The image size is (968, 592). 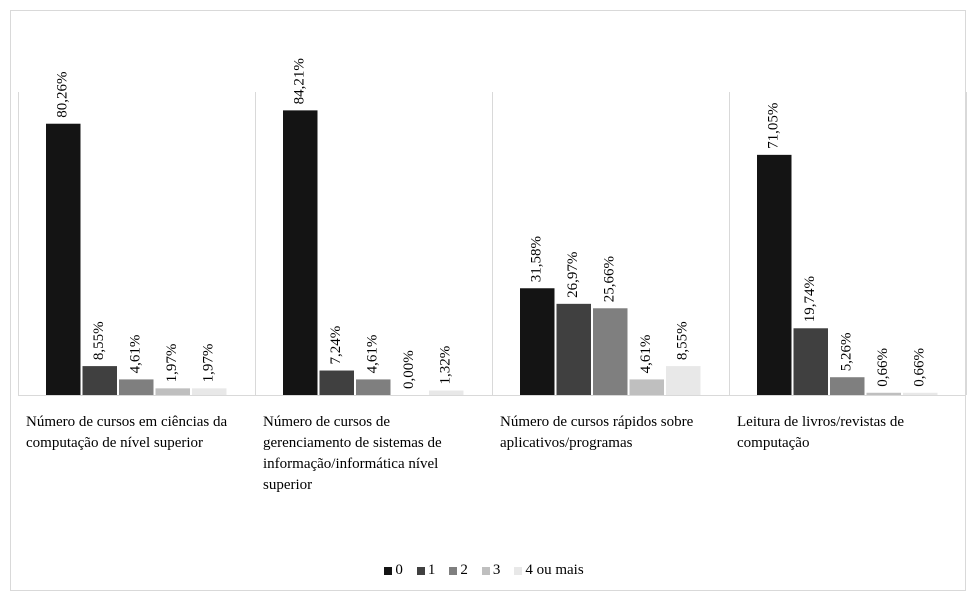 What do you see at coordinates (464, 570) in the screenshot?
I see `legend-label: 2` at bounding box center [464, 570].